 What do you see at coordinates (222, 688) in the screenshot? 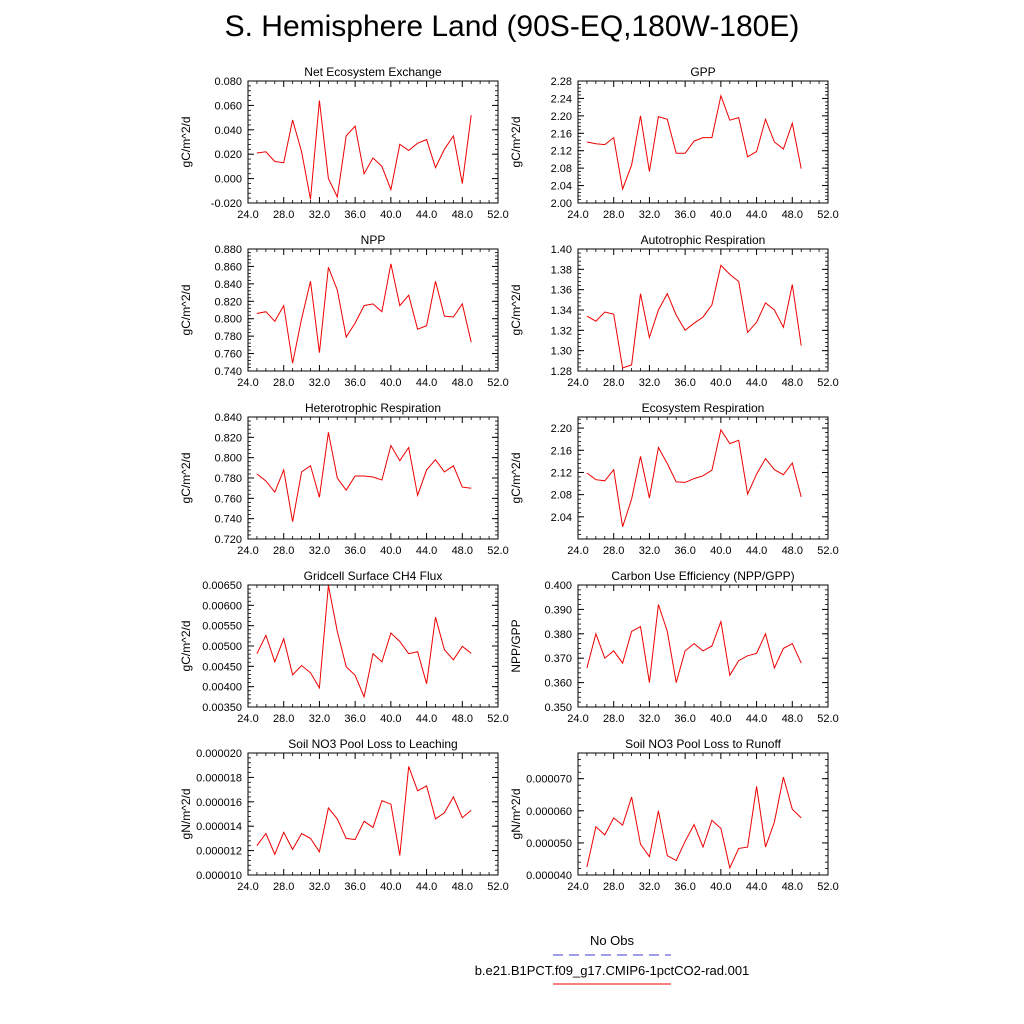
I see `y-tick-label: 0.00400` at bounding box center [222, 688].